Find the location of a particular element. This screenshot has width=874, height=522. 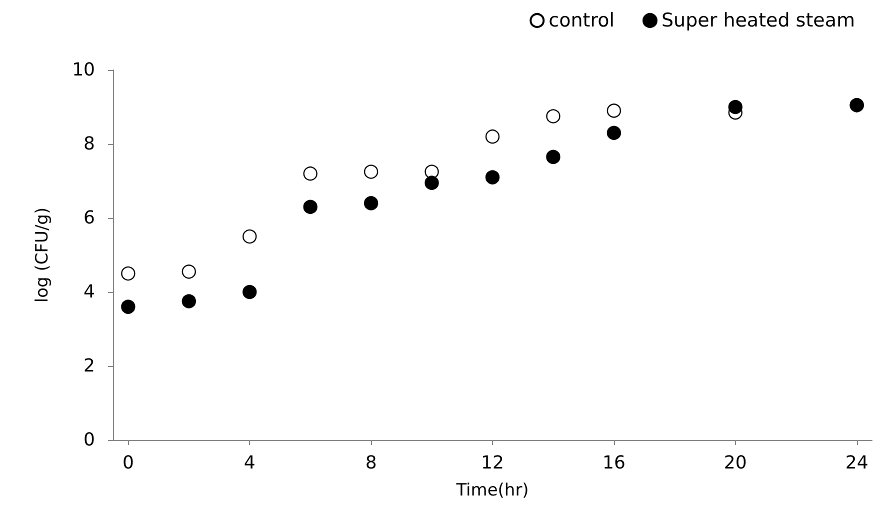

legend-label: Super heated steam is located at coordinates (758, 21).